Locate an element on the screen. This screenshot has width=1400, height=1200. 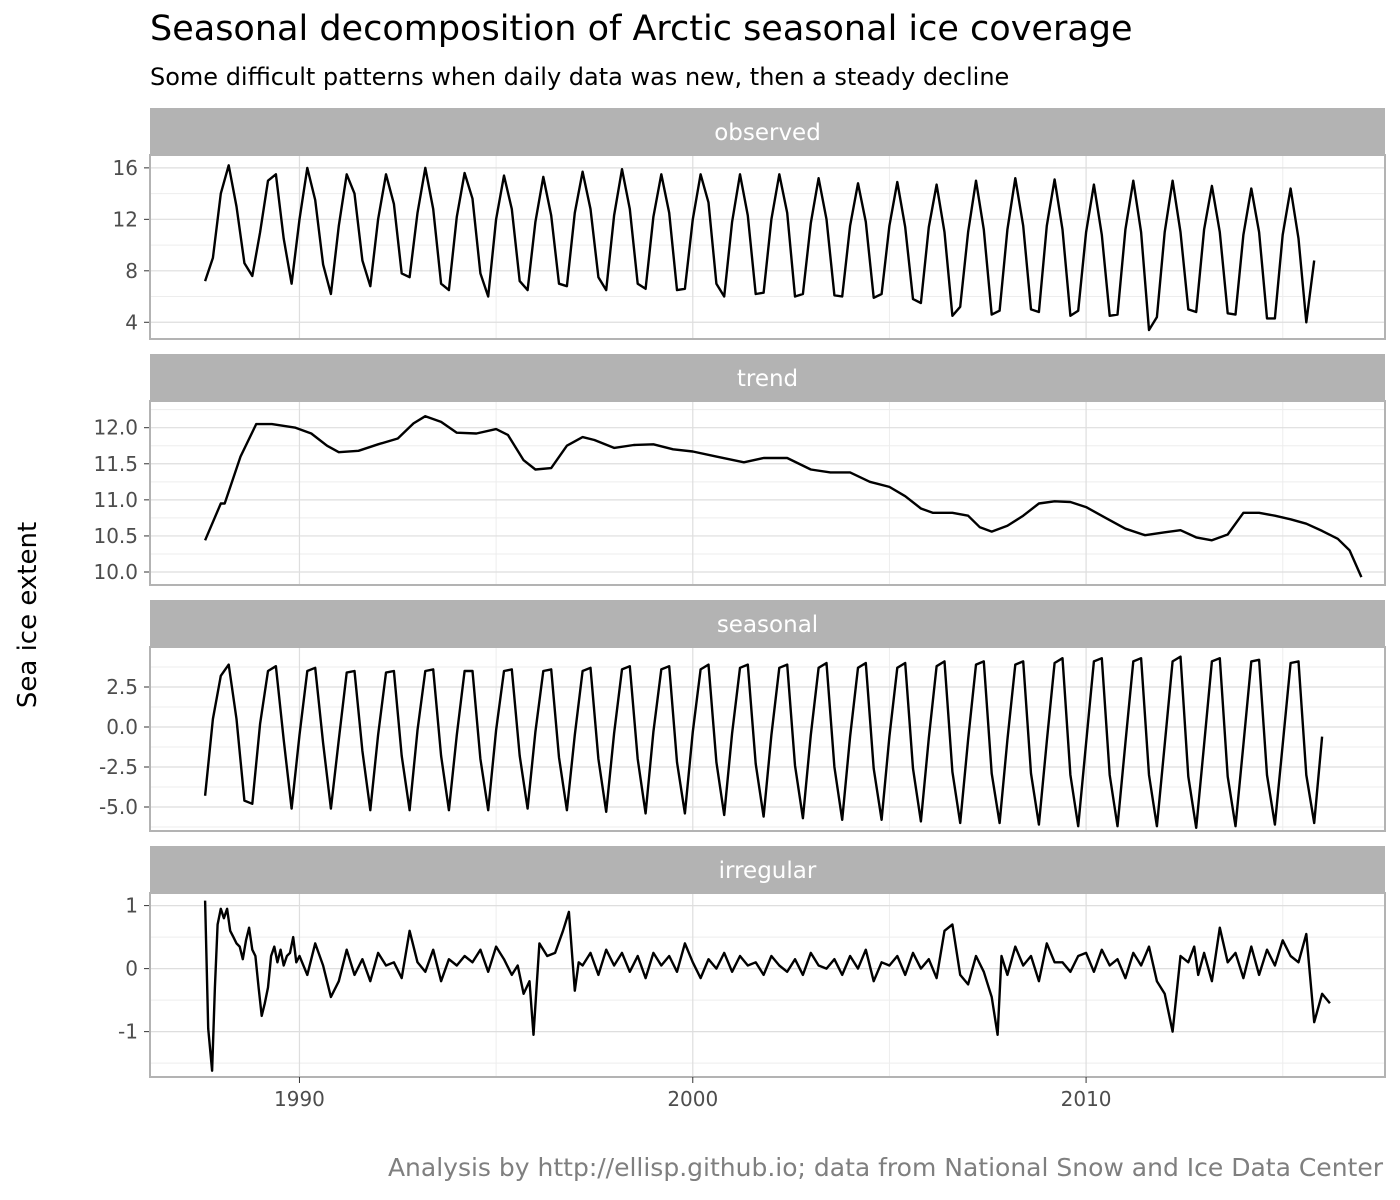
x-axis: 1990 2000 2010 is located at coordinates (693, 1094).